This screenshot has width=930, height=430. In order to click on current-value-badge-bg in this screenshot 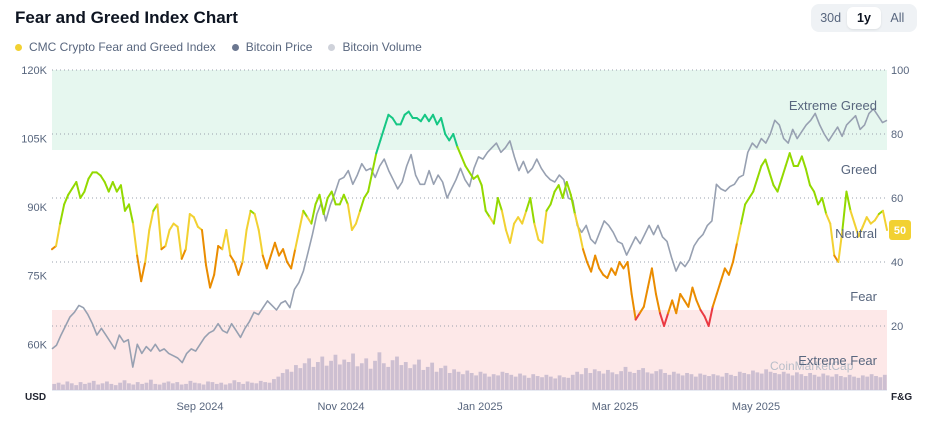, I will do `click(900, 230)`.